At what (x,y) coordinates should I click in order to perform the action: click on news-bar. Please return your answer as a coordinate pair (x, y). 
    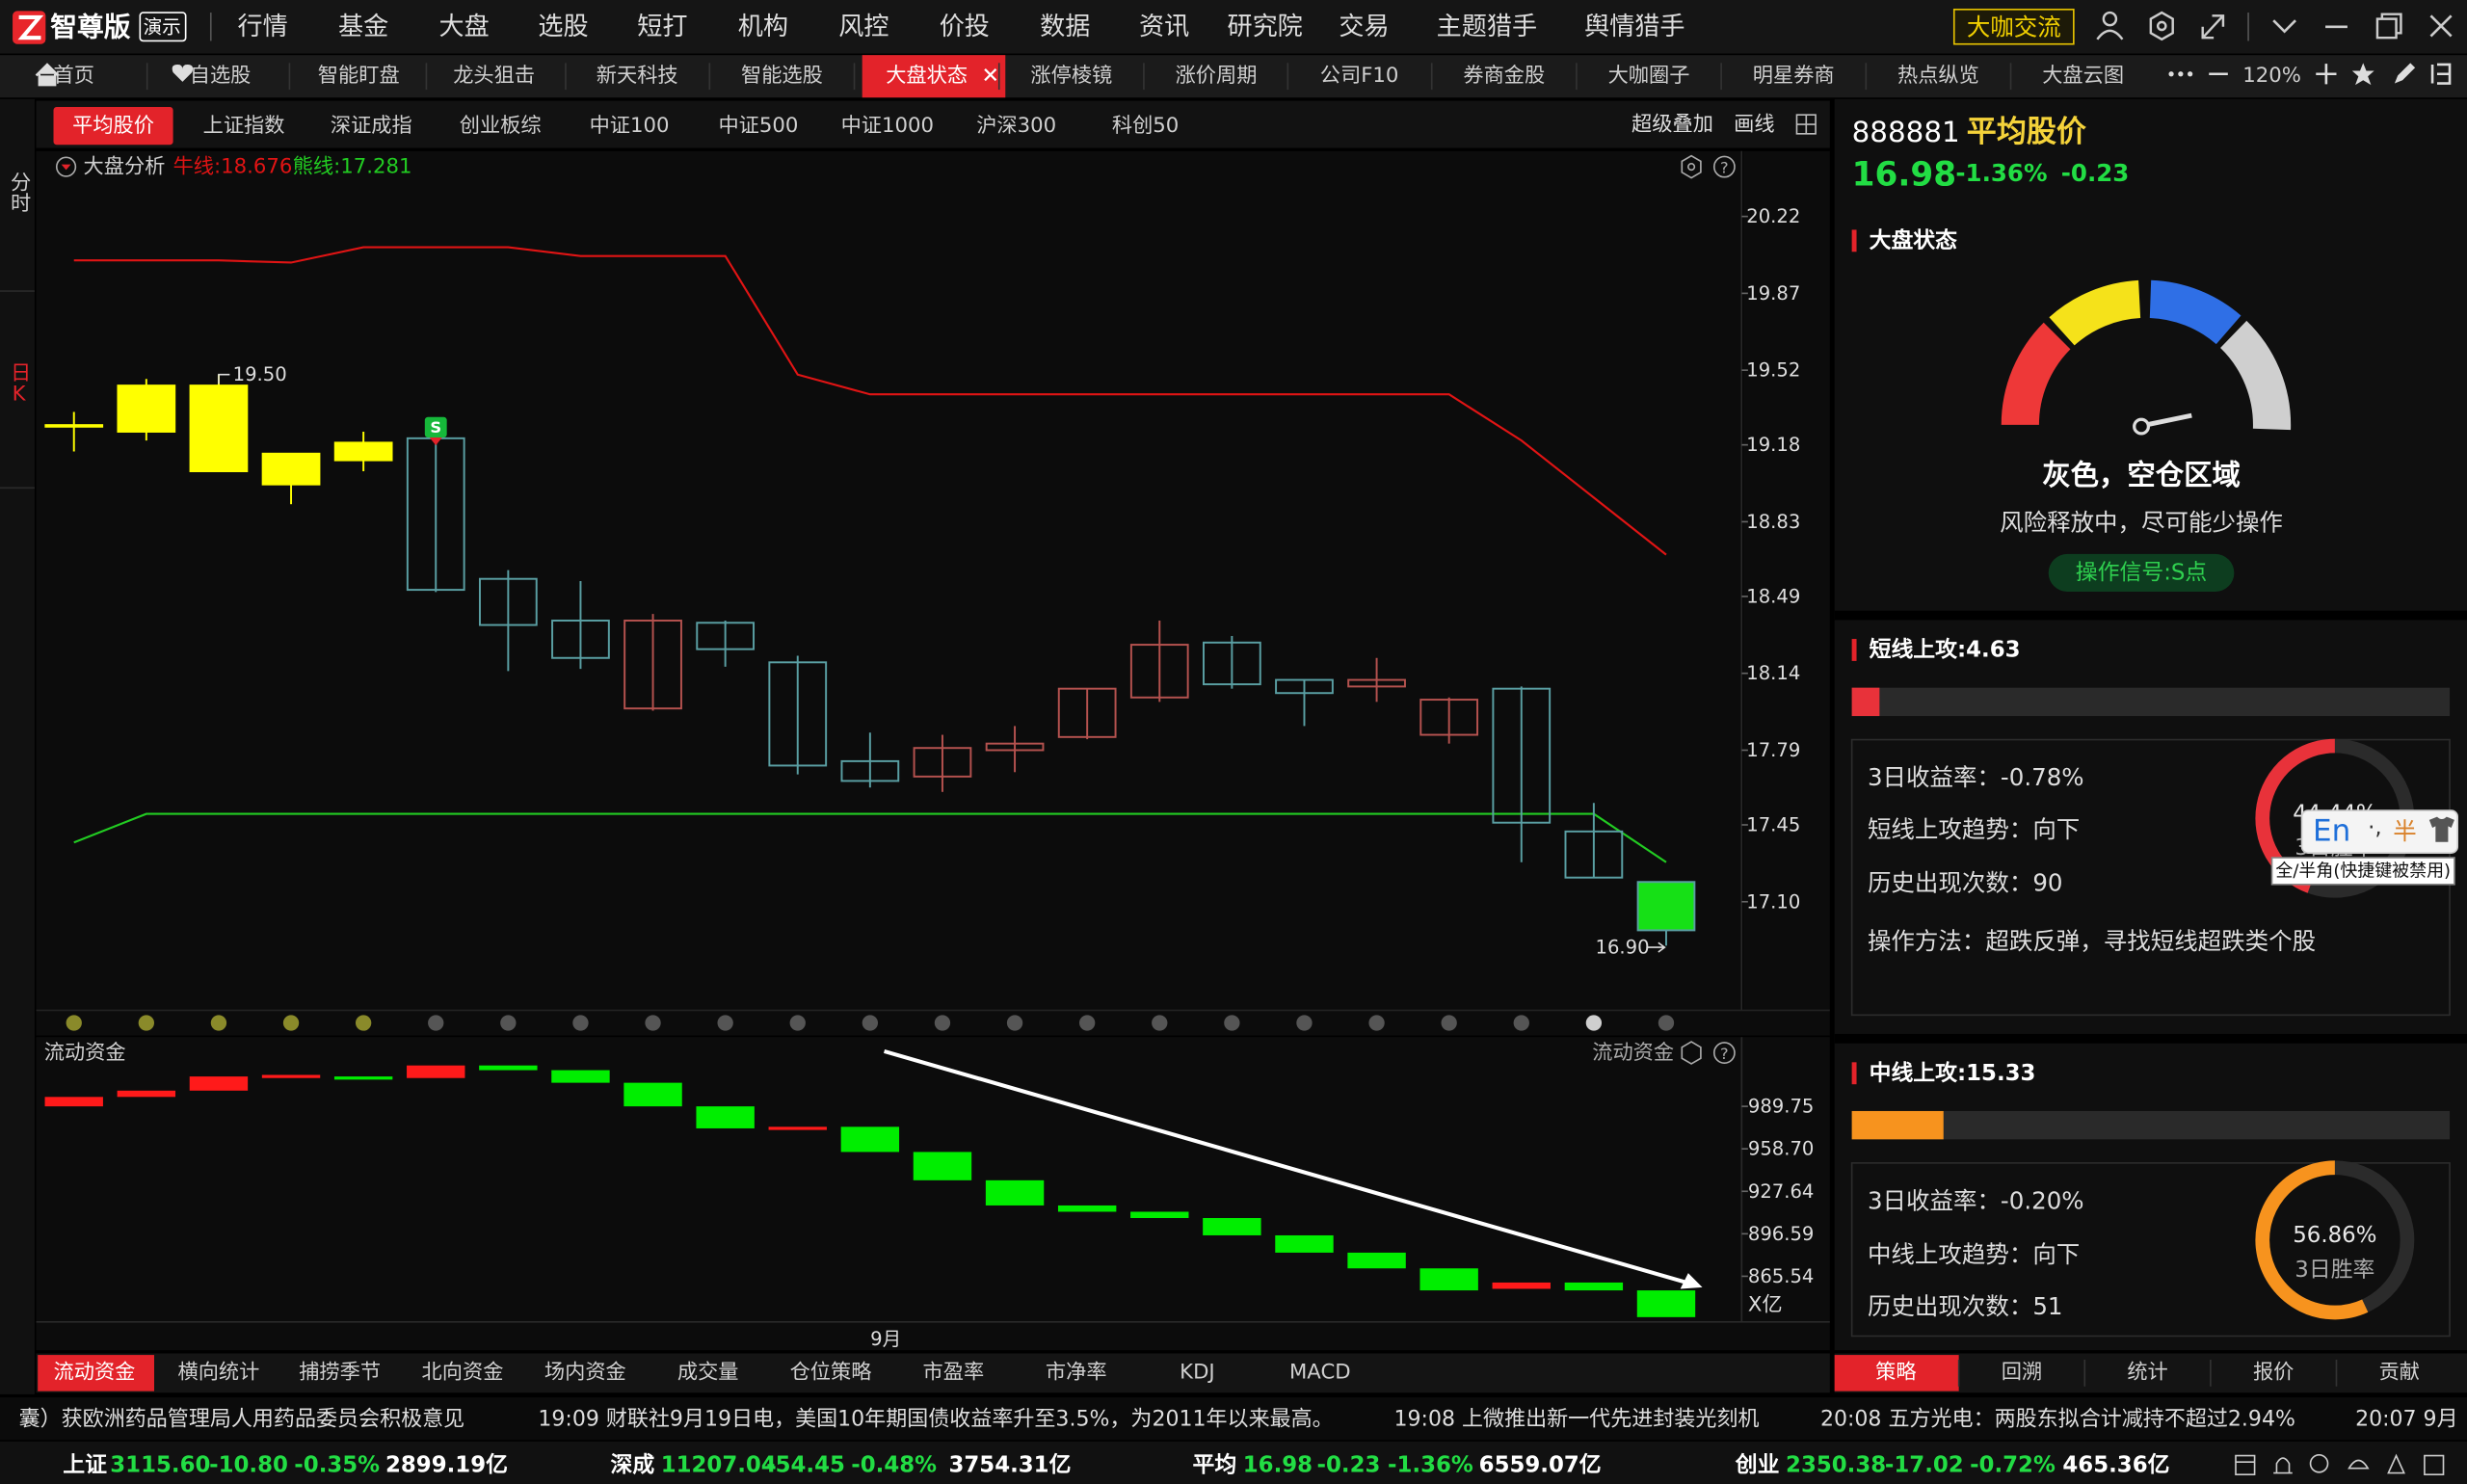
    Looking at the image, I should click on (1233, 1419).